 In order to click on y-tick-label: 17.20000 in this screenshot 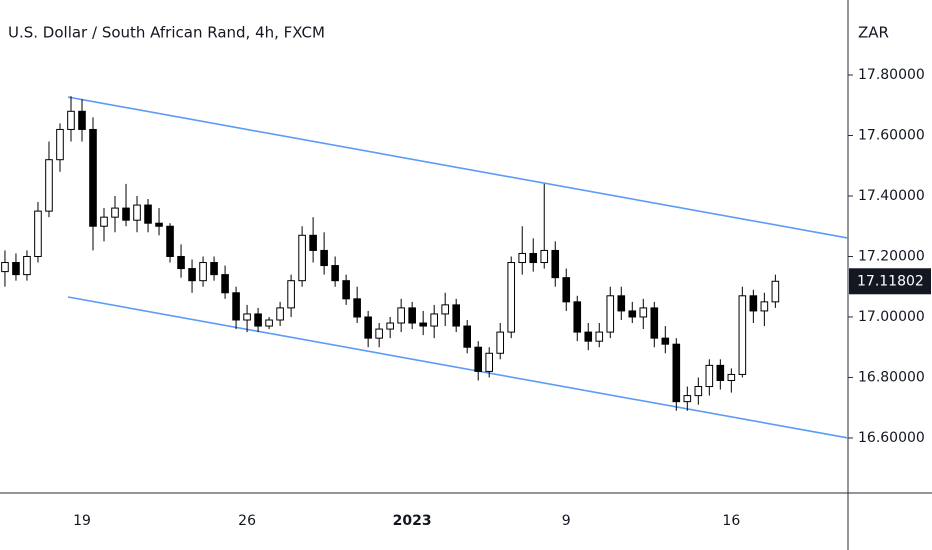, I will do `click(891, 256)`.